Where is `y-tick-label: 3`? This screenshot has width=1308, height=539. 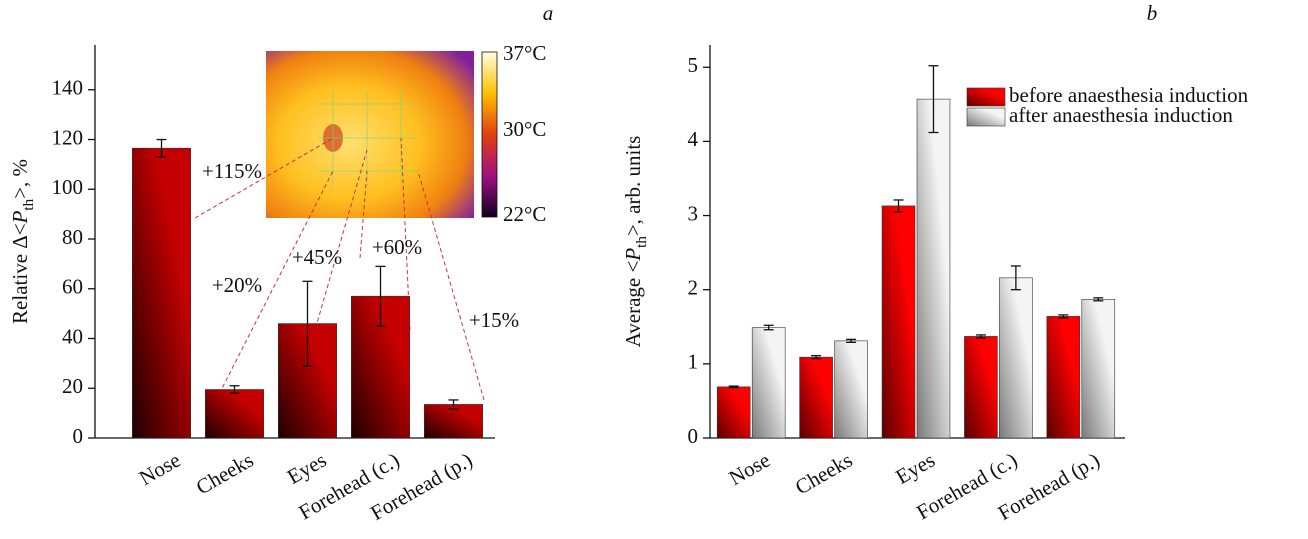
y-tick-label: 3 is located at coordinates (693, 213).